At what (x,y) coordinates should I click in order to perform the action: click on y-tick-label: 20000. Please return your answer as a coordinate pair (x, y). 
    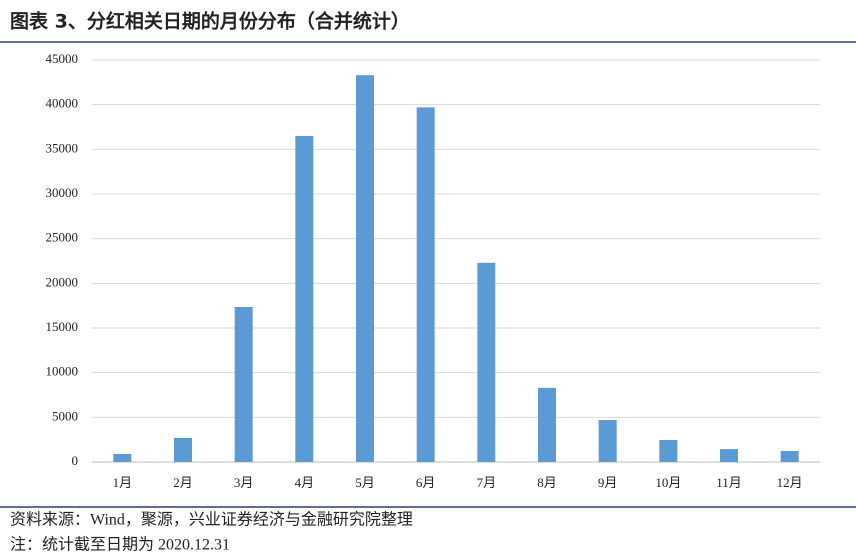
    Looking at the image, I should click on (62, 281).